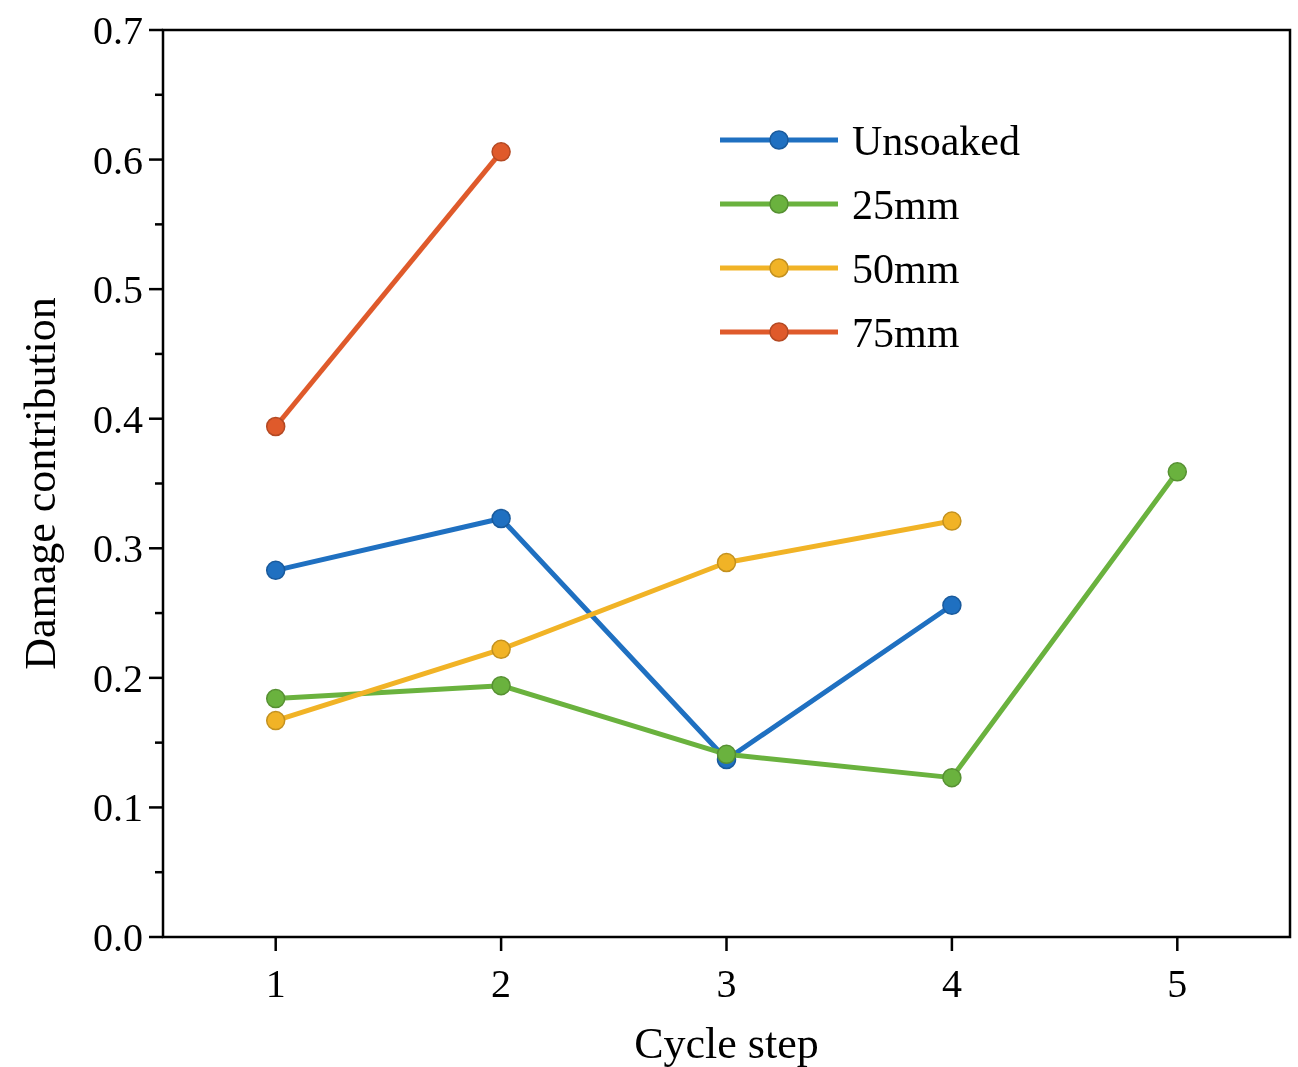 The image size is (1298, 1067). What do you see at coordinates (118, 678) in the screenshot?
I see `y-tick-label: 0.2` at bounding box center [118, 678].